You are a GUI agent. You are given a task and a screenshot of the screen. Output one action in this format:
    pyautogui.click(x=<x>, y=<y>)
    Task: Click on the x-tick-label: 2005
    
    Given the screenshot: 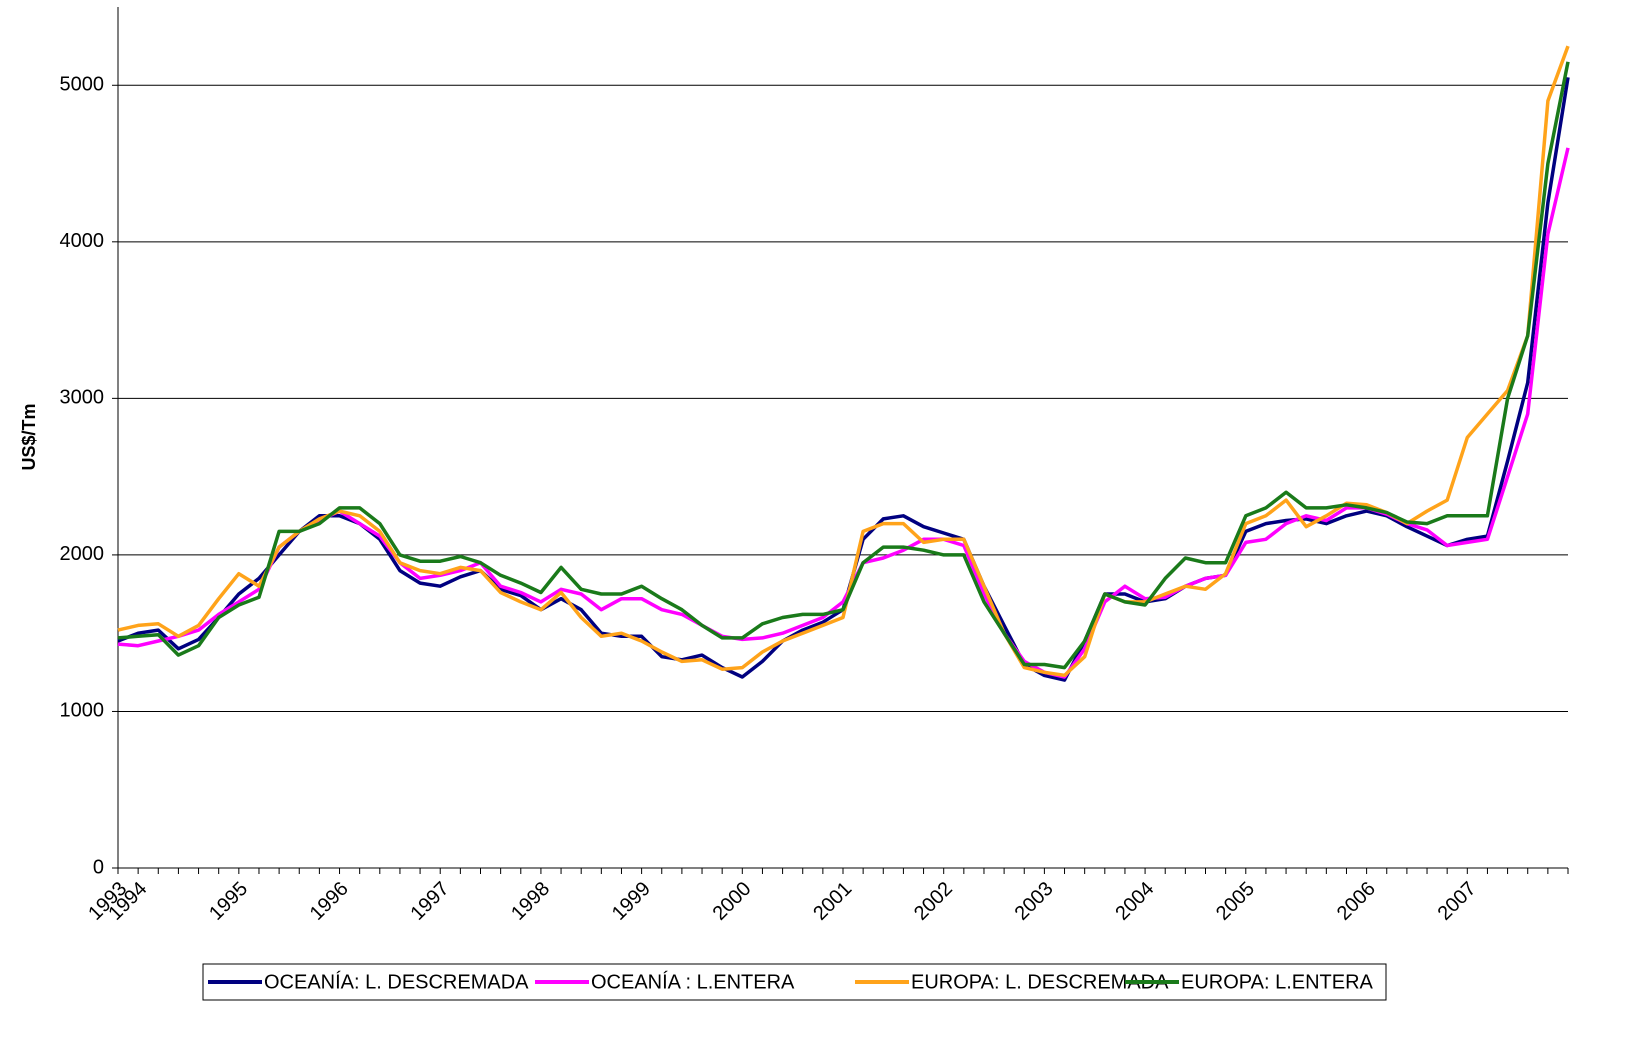 What is the action you would take?
    pyautogui.click(x=1235, y=901)
    